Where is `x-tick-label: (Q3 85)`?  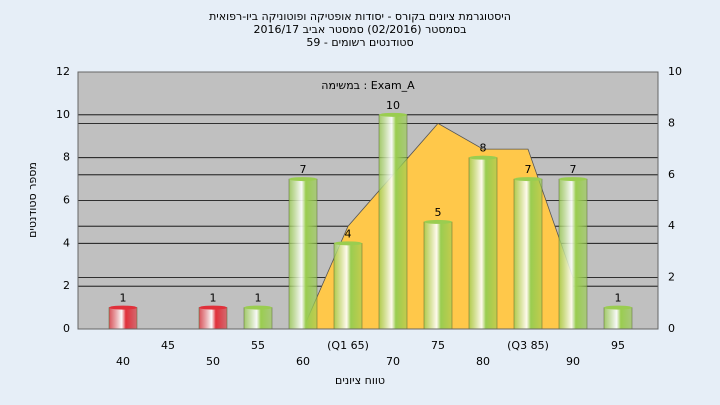
x-tick-label: (Q3 85) is located at coordinates (528, 345).